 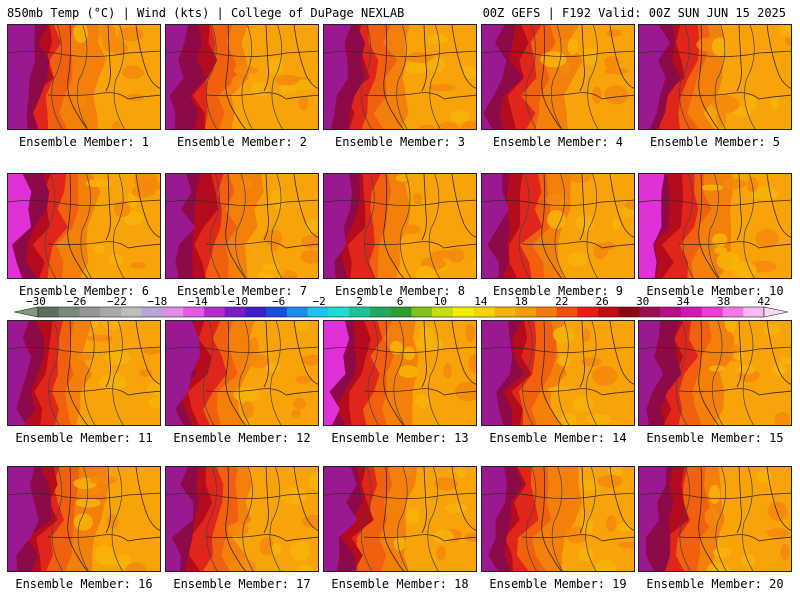 What do you see at coordinates (400, 291) in the screenshot?
I see `member-label: Ensemble Member: 8` at bounding box center [400, 291].